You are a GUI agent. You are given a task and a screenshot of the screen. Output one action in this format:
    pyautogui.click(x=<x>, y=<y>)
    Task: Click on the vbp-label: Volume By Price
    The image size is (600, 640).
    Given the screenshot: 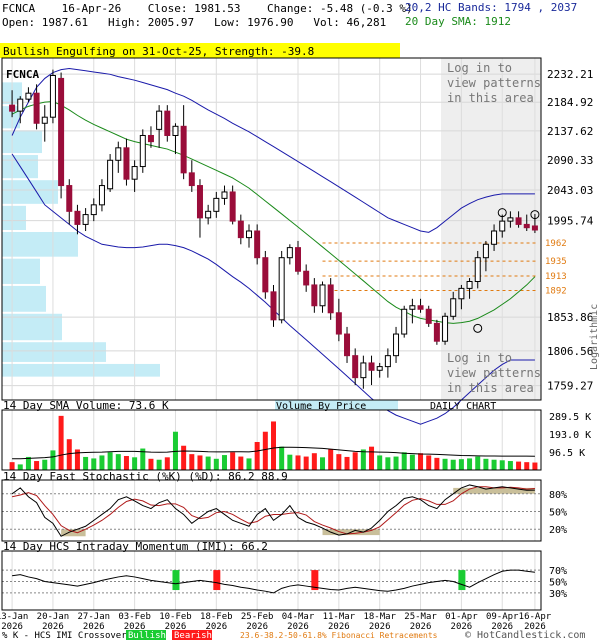 What is the action you would take?
    pyautogui.click(x=321, y=406)
    